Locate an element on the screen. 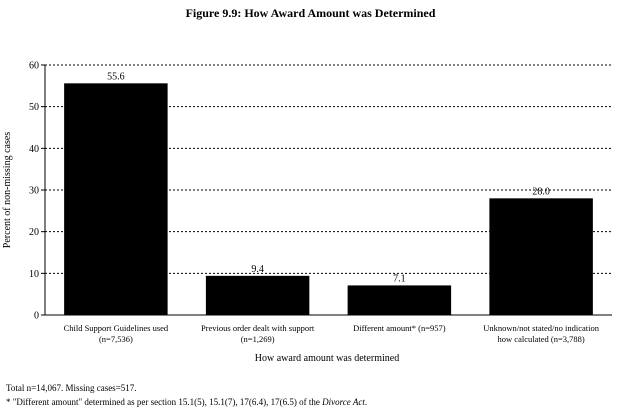 This screenshot has width=621, height=414. x-category-label: Different amount* (n=957) is located at coordinates (399, 328).